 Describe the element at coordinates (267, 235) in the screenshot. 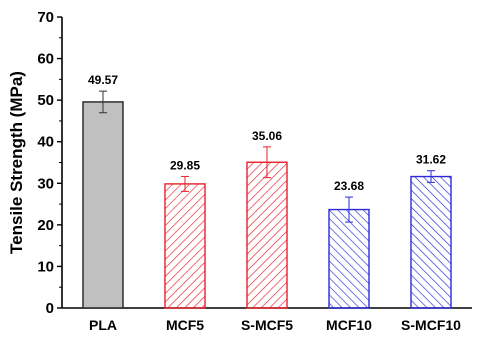

I see `bar-s-mcf5` at that location.